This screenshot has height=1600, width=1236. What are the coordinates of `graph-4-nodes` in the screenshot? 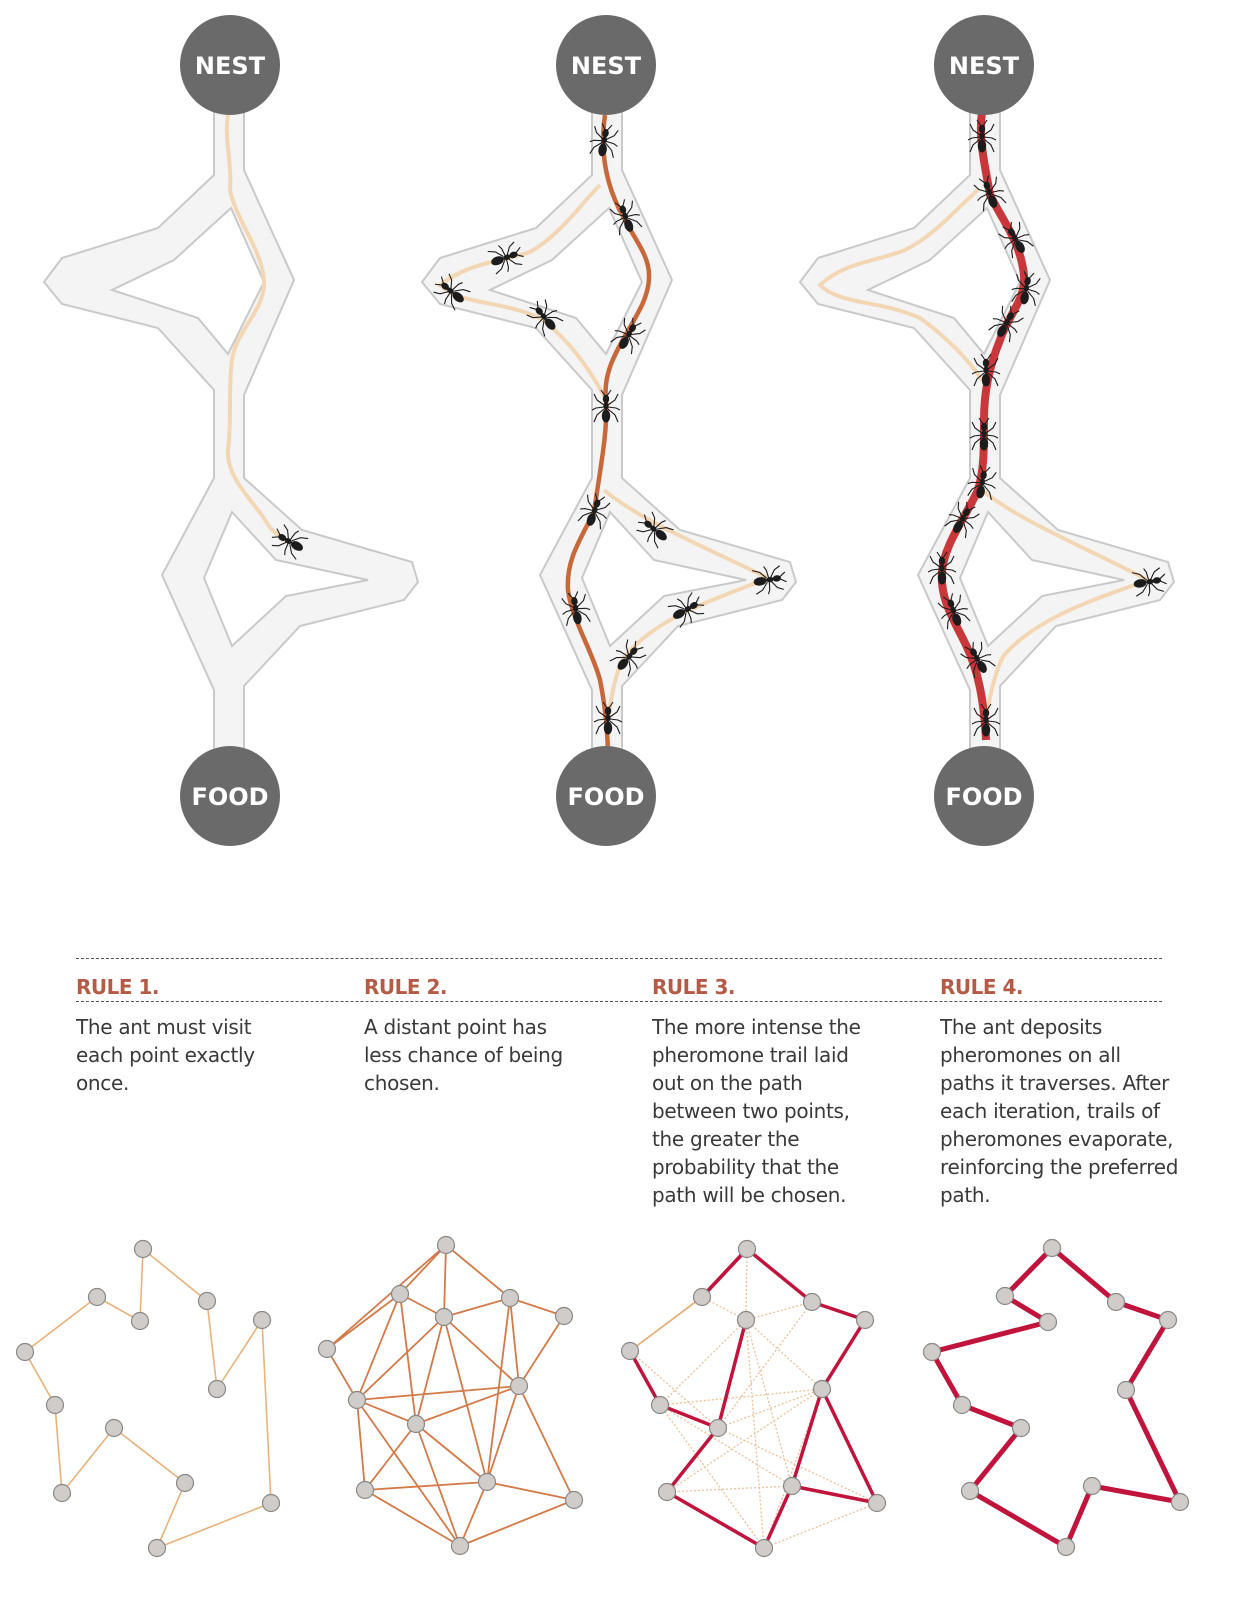 It's located at (1056, 1397).